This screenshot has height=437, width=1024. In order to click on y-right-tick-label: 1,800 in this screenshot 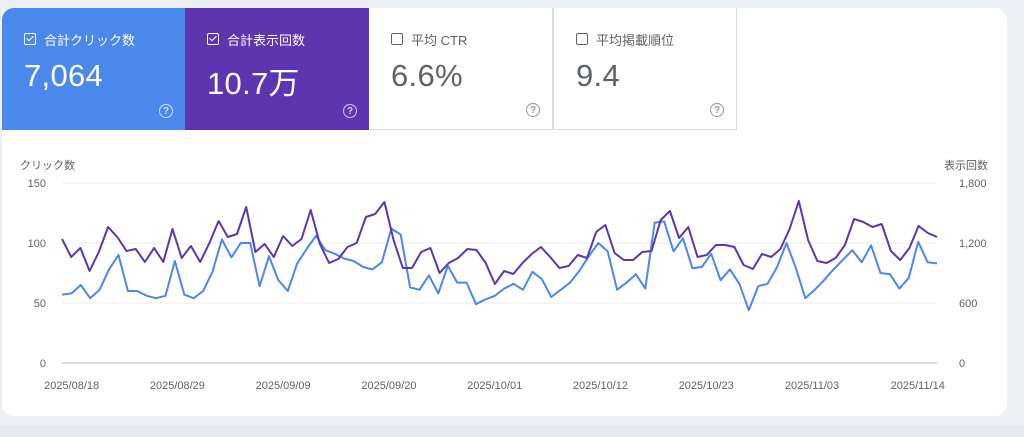, I will do `click(973, 184)`.